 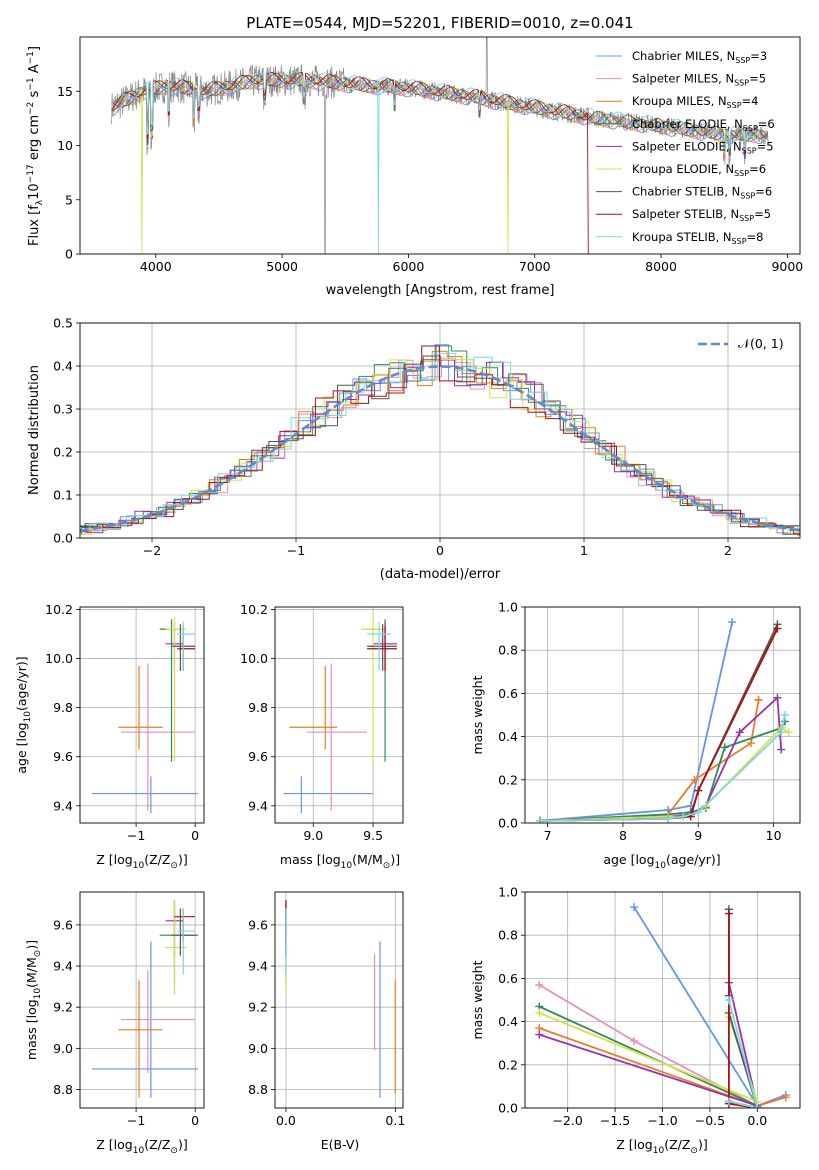 I want to click on y-tick-label: 0.6, so click(x=508, y=693).